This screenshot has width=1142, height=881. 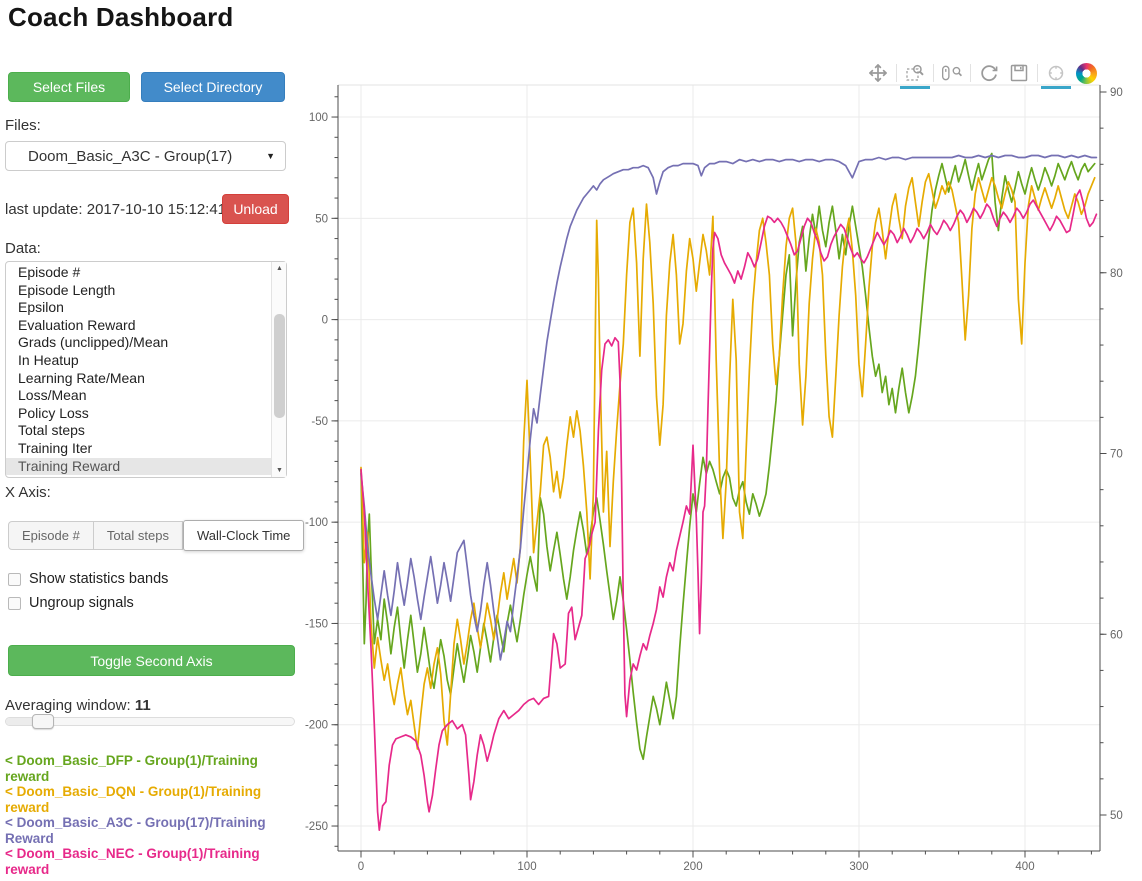 What do you see at coordinates (243, 535) in the screenshot?
I see `x-axis-option-wall-clock-time: Wall-Clock Time` at bounding box center [243, 535].